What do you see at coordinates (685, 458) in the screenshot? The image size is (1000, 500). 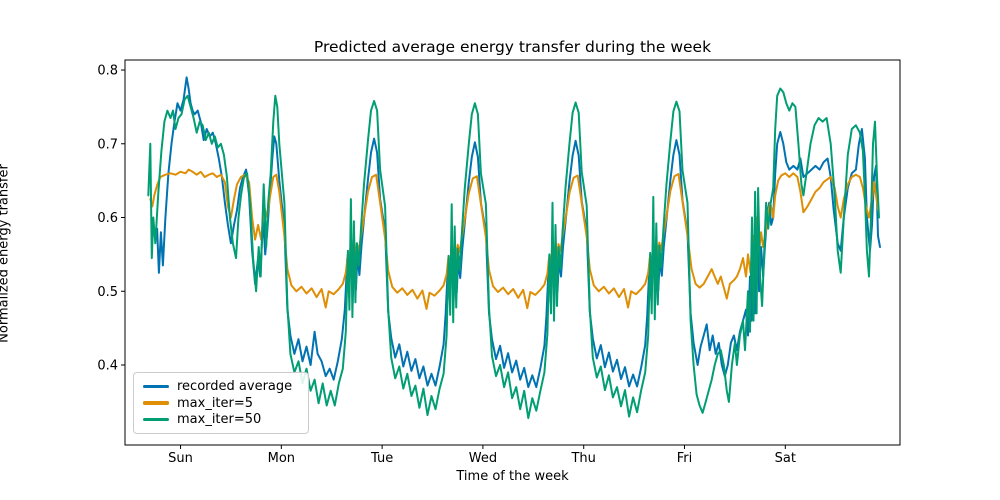 I see `x-tick-label: Fri` at bounding box center [685, 458].